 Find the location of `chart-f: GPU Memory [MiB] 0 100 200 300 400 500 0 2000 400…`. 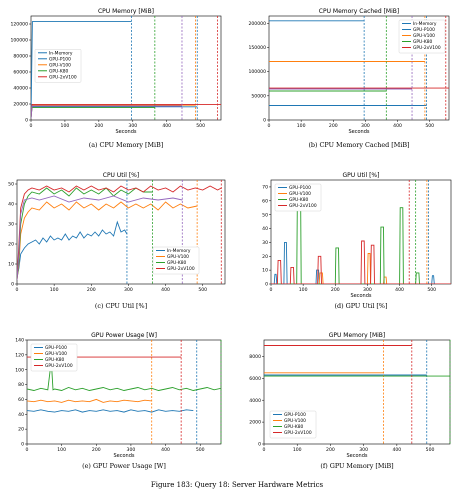

chart-f: GPU Memory [MiB] 0 100 200 300 400 500 0 2000 400… is located at coordinates (350, 401).